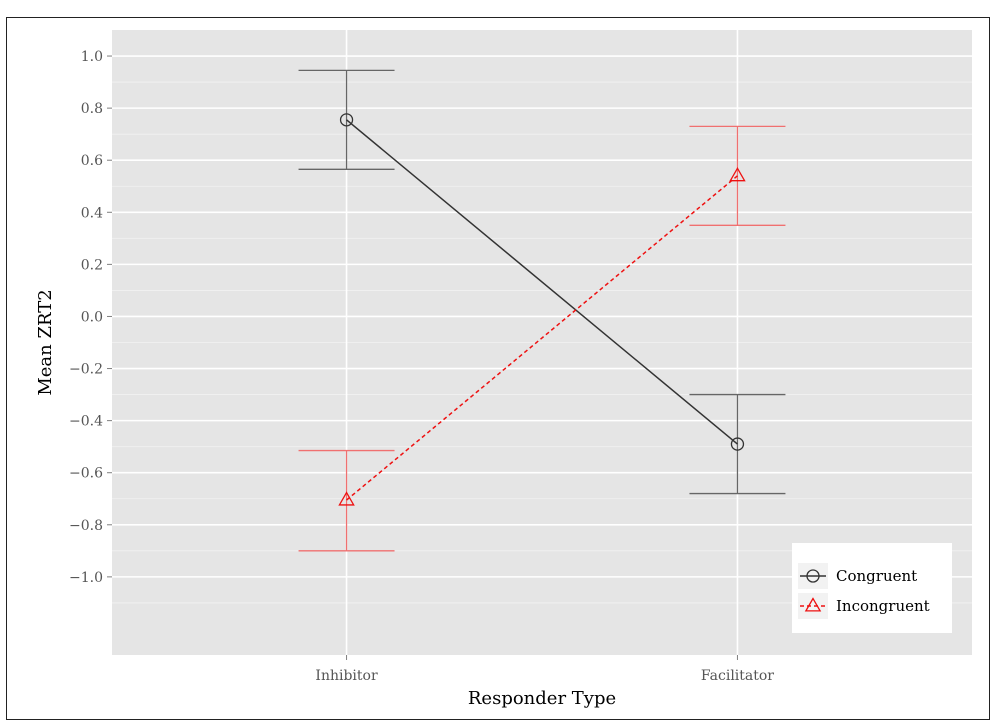 This screenshot has height=724, width=992. I want to click on legend-key-incongruent, so click(813, 606).